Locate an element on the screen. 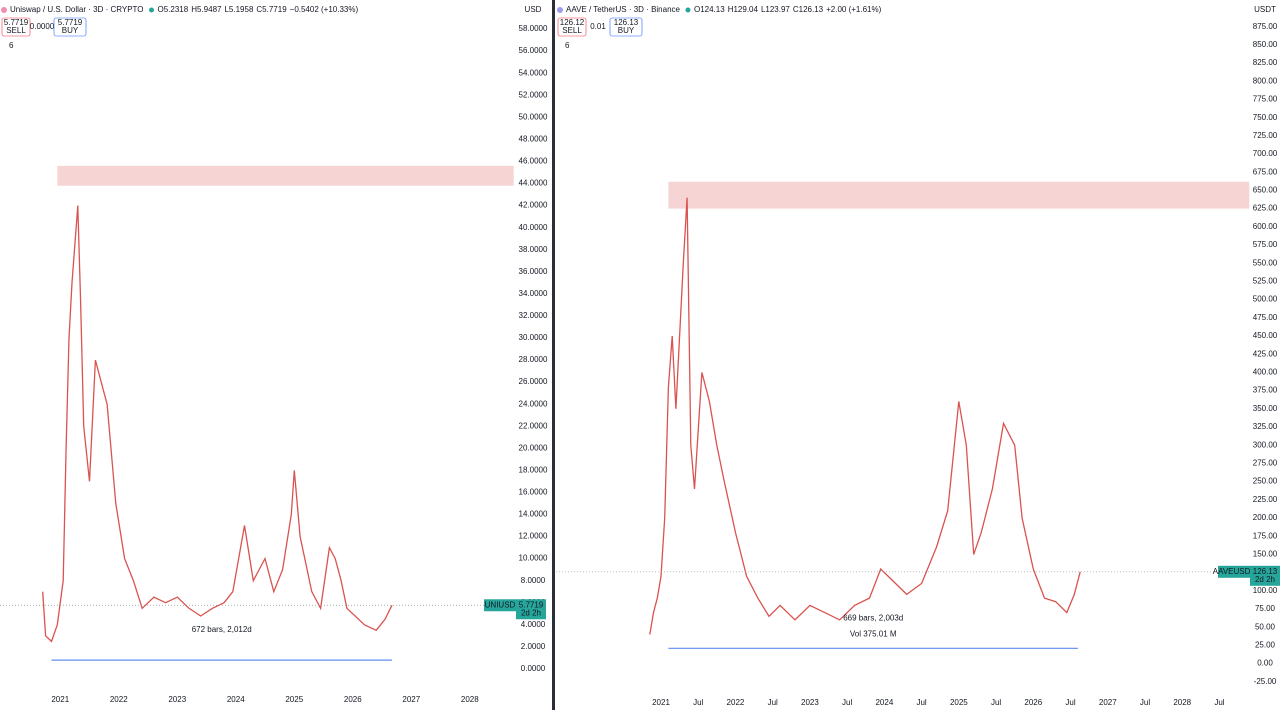 This screenshot has width=1280, height=710. symbol-tag-bg is located at coordinates (1234, 571).